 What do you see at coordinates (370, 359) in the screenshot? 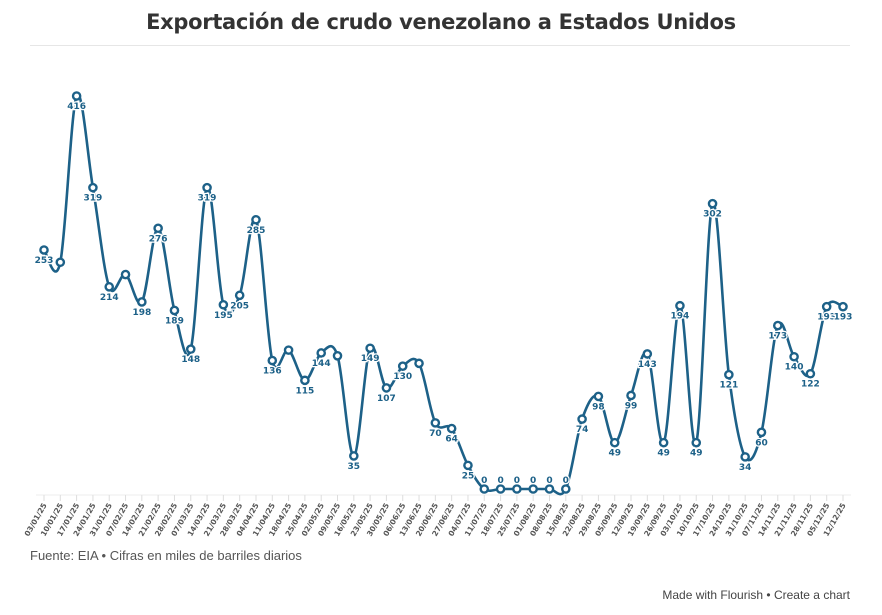
I see `data-label: 149` at bounding box center [370, 359].